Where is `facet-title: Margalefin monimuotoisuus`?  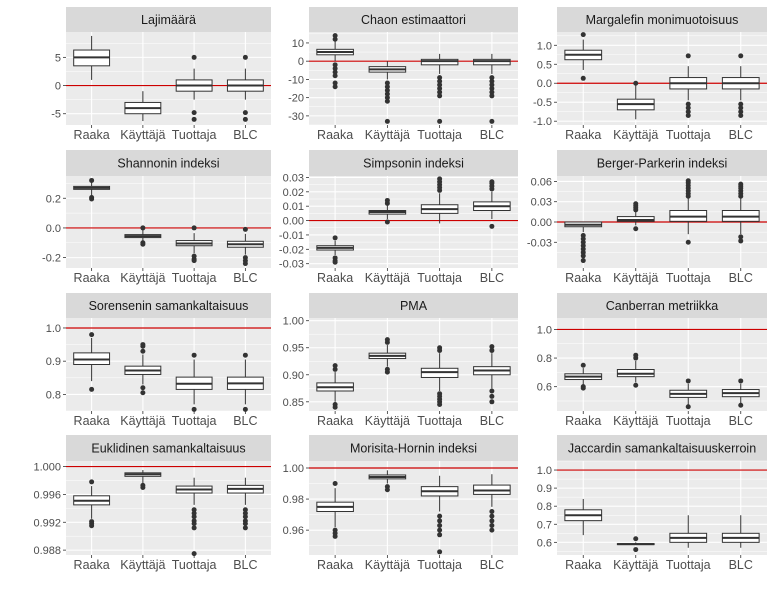 facet-title: Margalefin monimuotoisuus is located at coordinates (662, 20).